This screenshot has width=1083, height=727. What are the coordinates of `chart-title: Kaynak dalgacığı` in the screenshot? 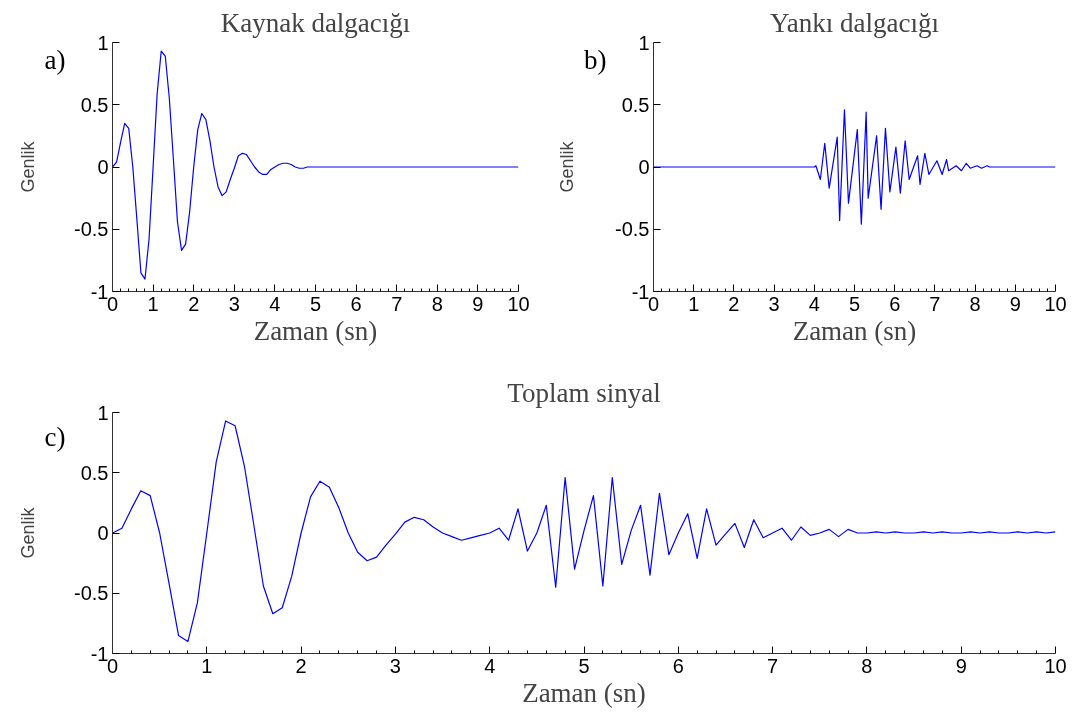 It's located at (315, 22).